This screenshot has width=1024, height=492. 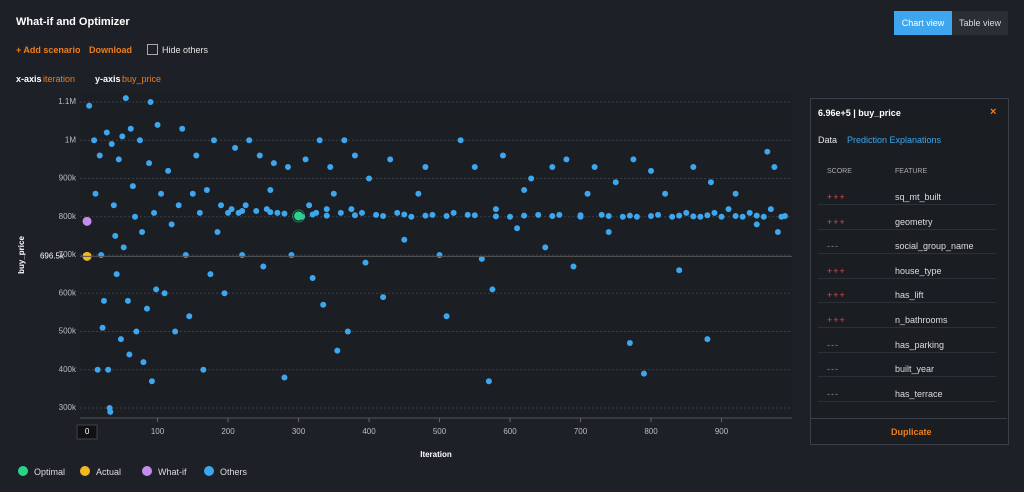 What do you see at coordinates (228, 431) in the screenshot?
I see `x-tick-label: 200` at bounding box center [228, 431].